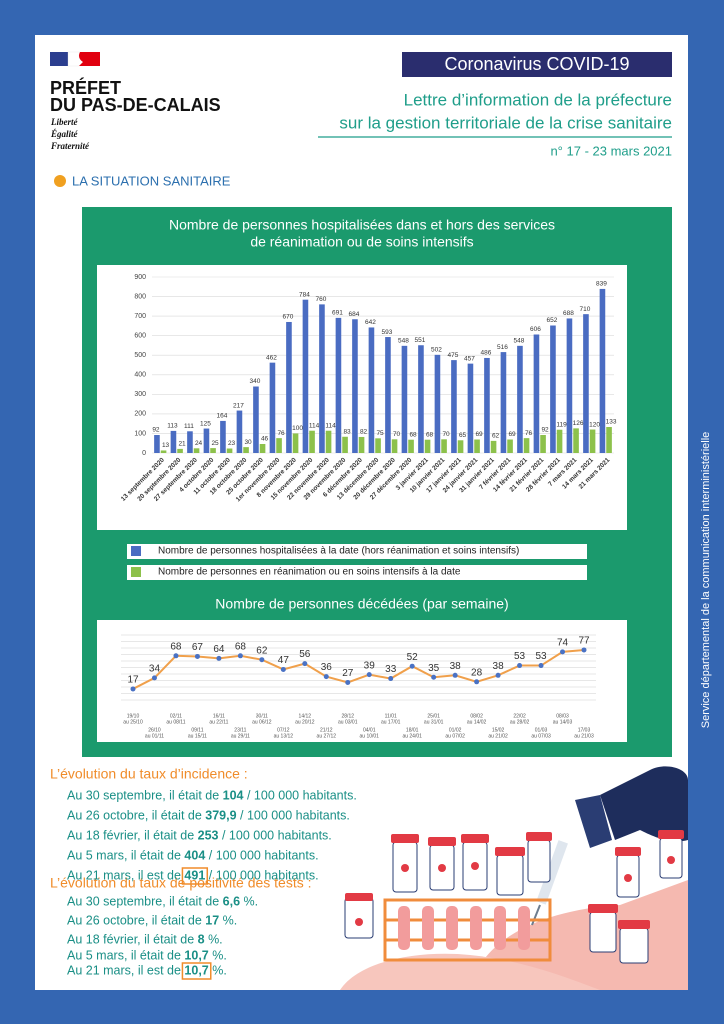 The image size is (724, 1024). I want to click on value-label: 39, so click(370, 665).